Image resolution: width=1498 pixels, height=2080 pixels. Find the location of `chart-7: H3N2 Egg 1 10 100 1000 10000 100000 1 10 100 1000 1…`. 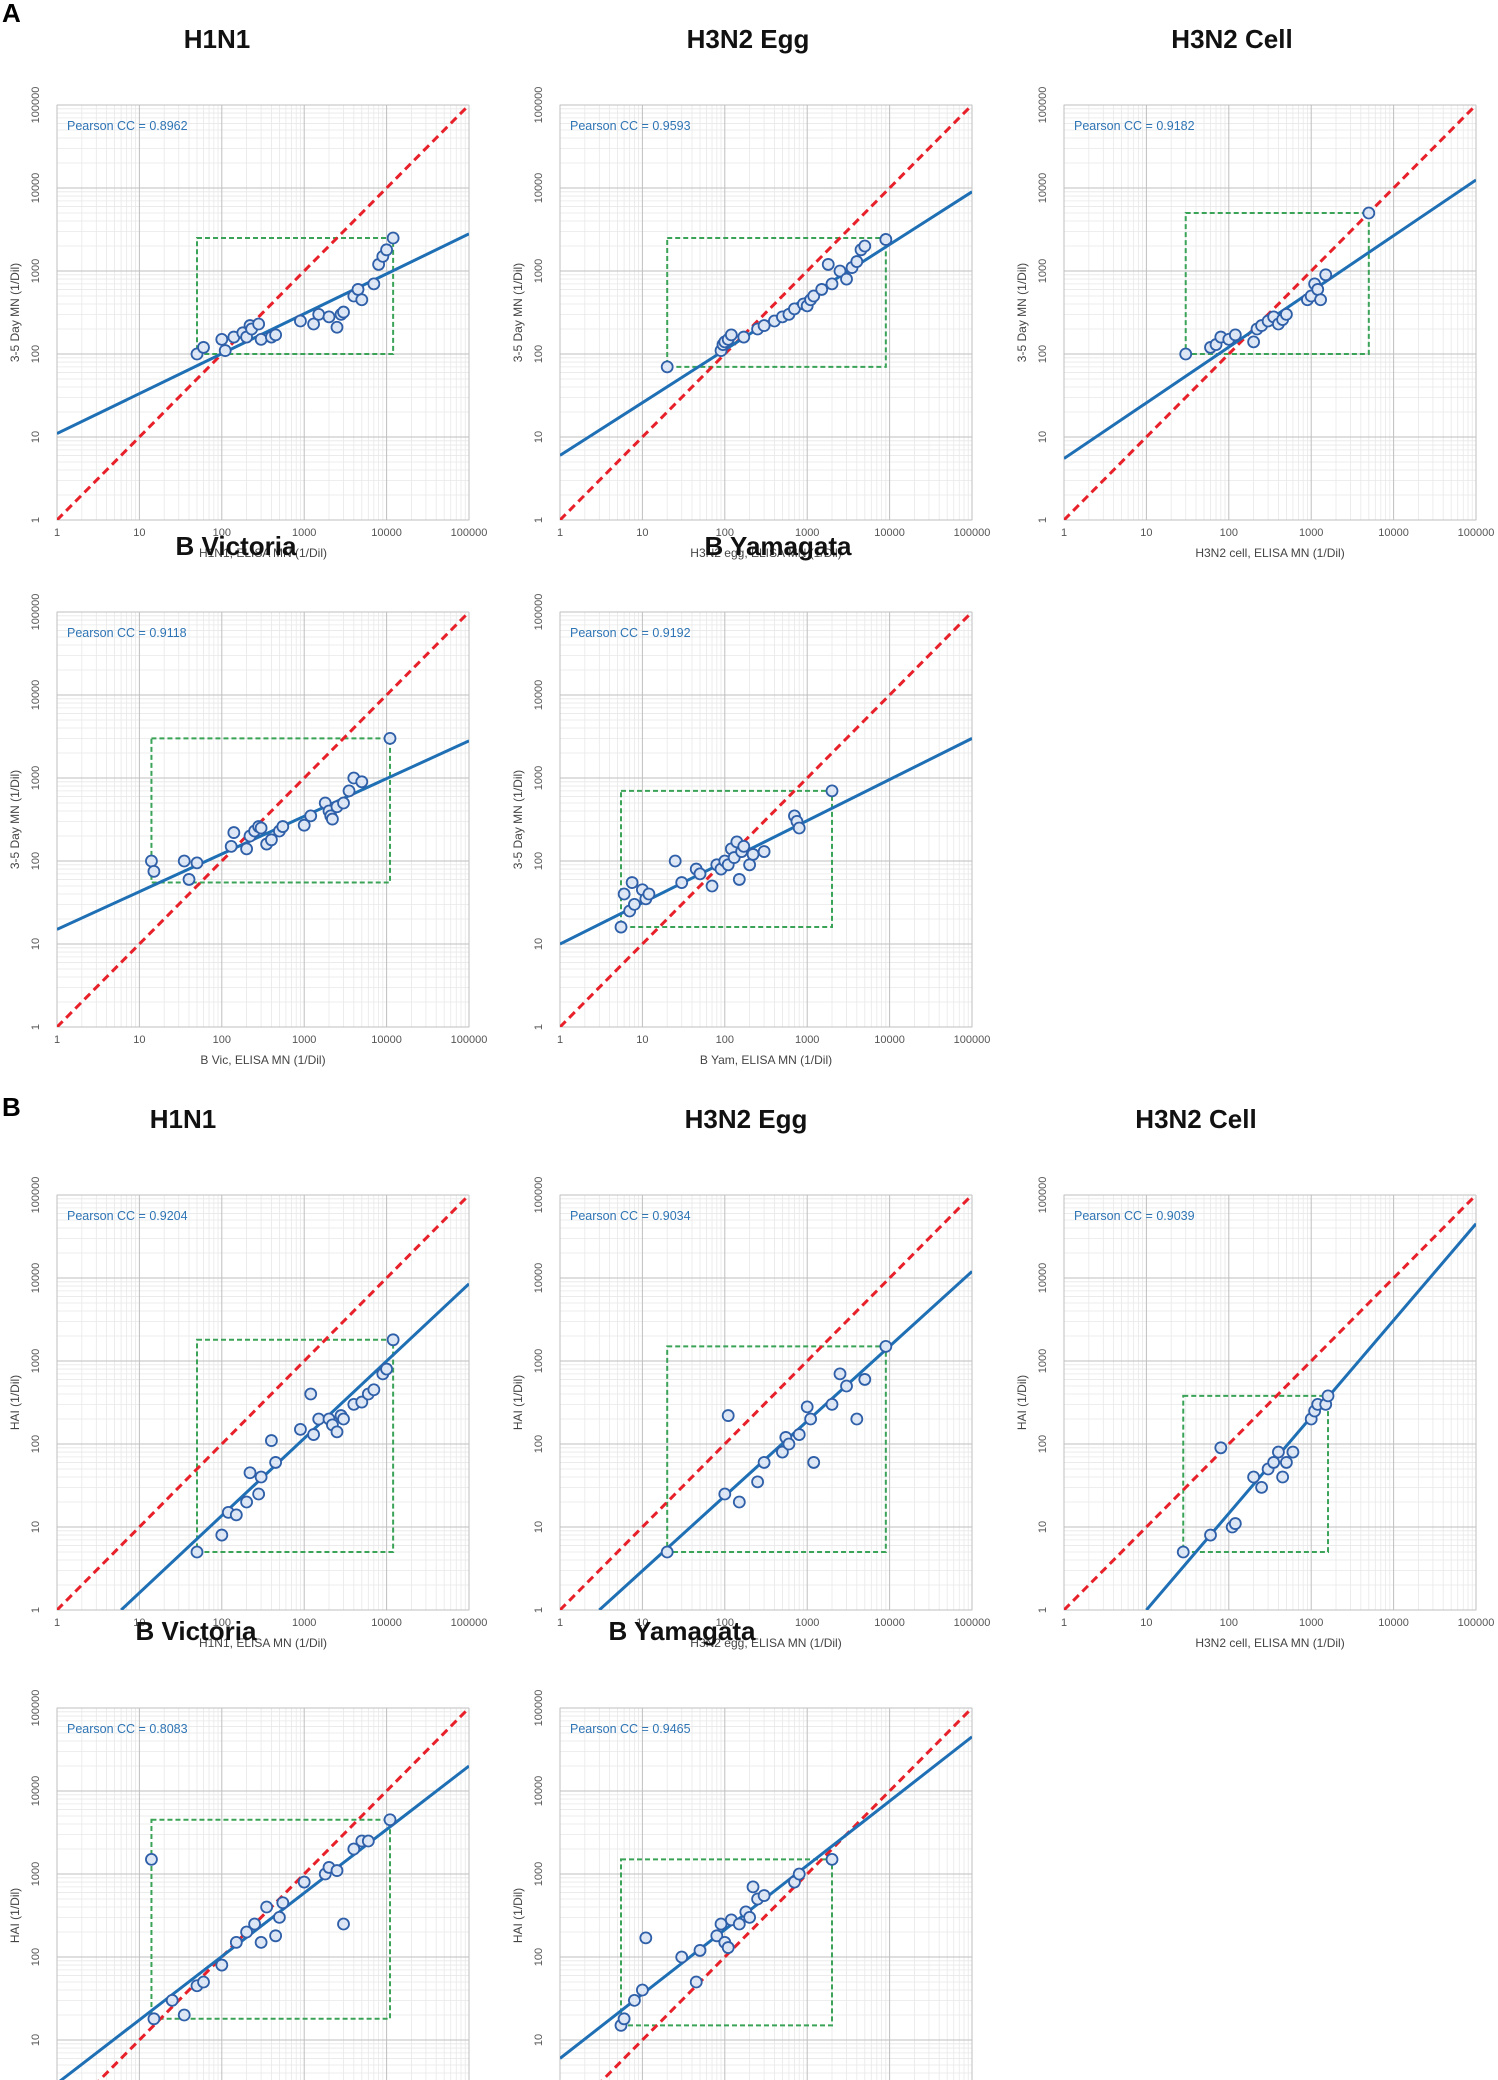

chart-7: H3N2 Egg 1 10 100 1000 10000 100000 1 10 100 1000 1… is located at coordinates (750, 1377).